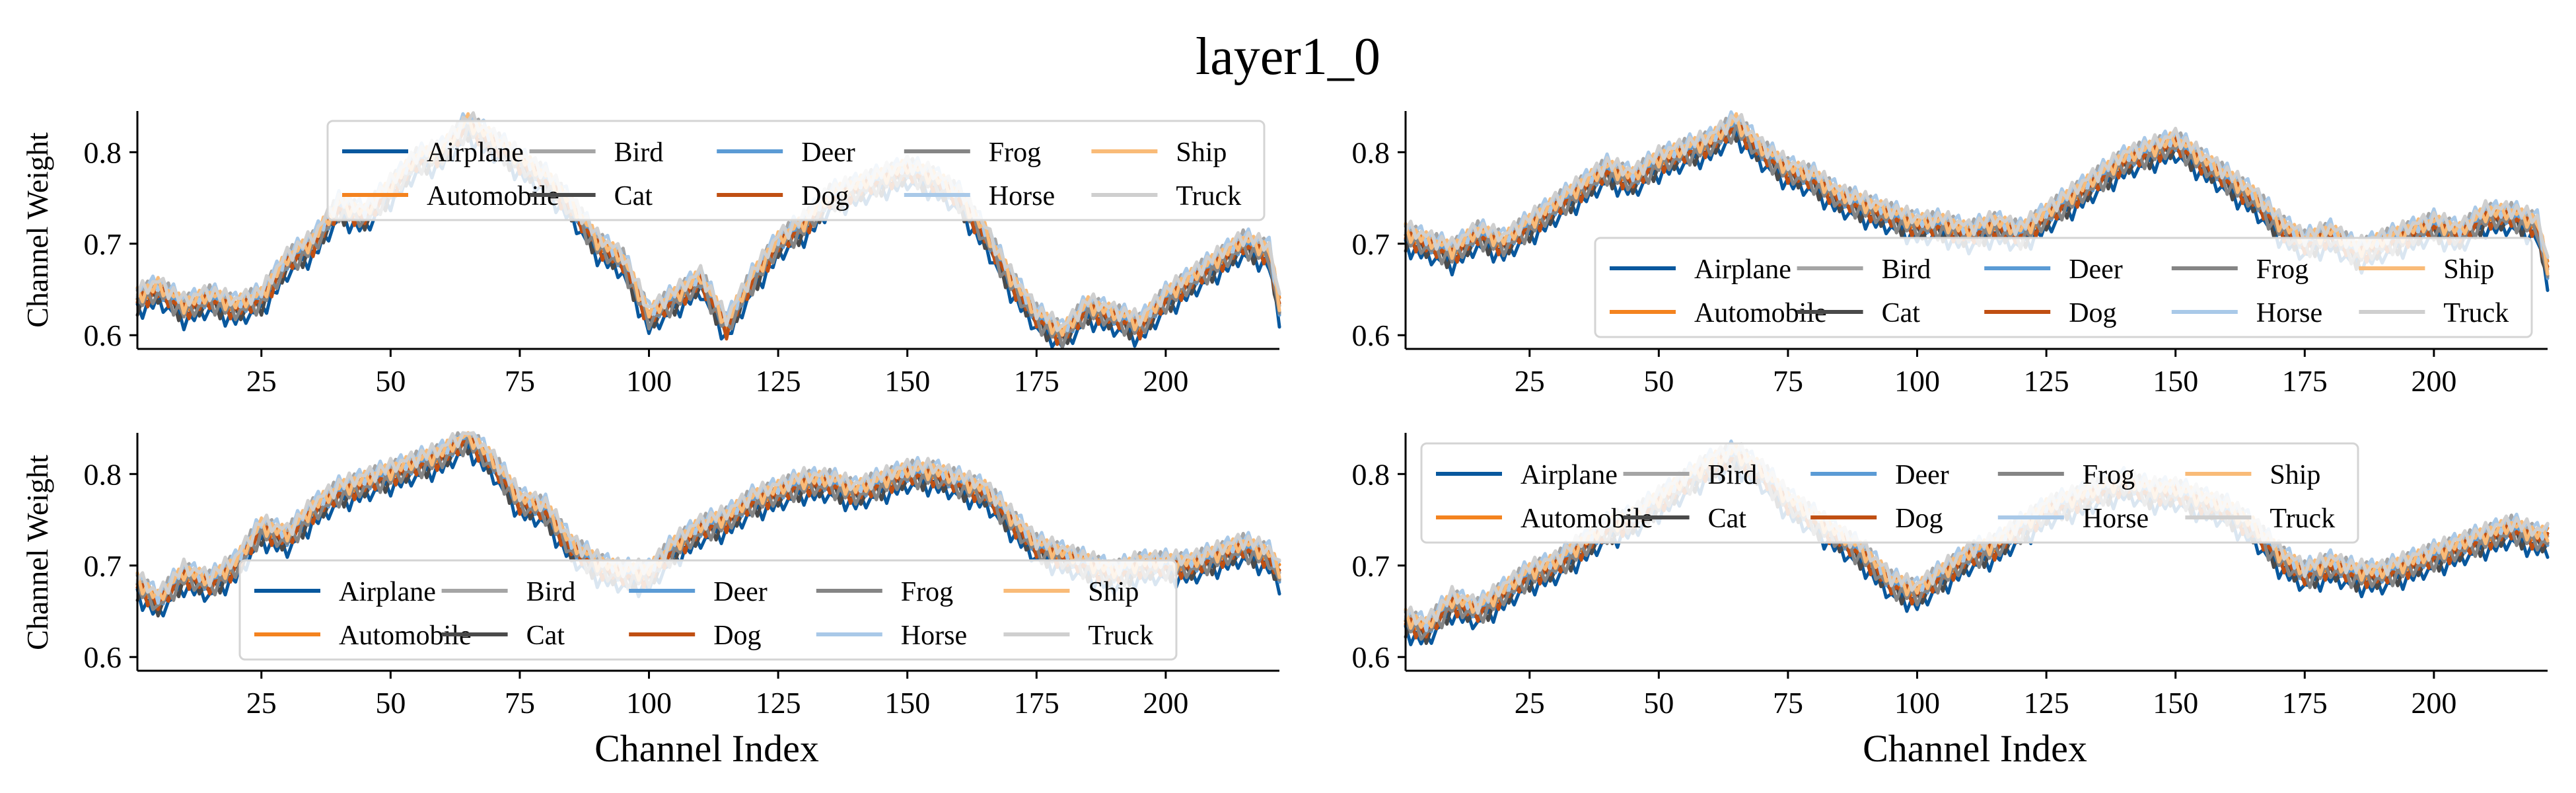  Describe the element at coordinates (1288, 57) in the screenshot. I see `figure-title: layer1_0` at that location.